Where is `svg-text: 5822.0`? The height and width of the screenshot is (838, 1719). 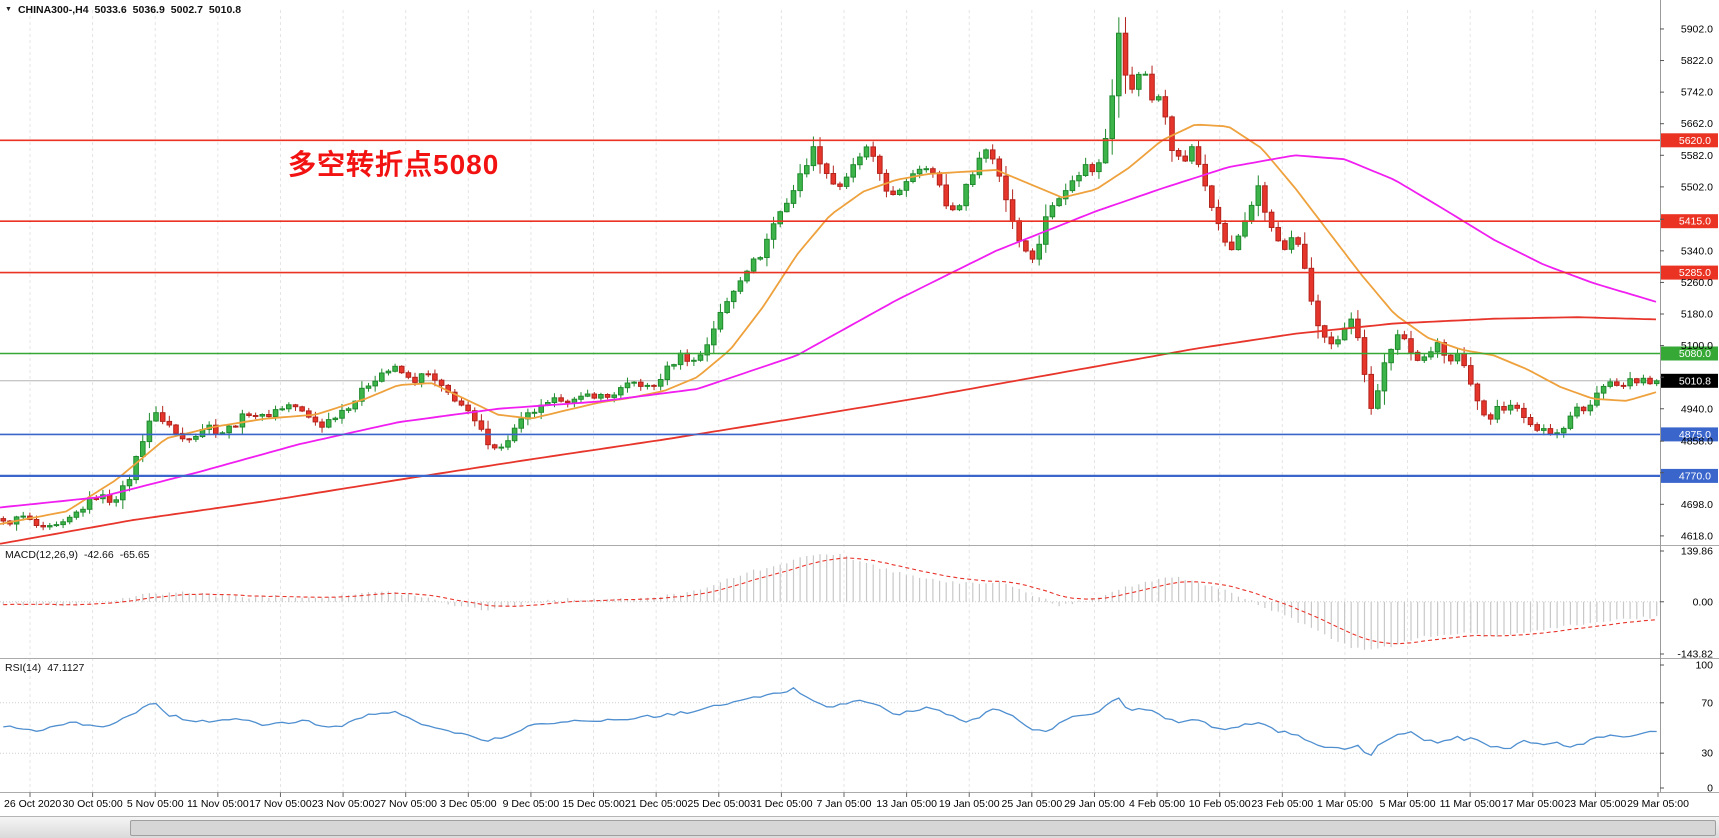 svg-text: 5822.0 is located at coordinates (1697, 61).